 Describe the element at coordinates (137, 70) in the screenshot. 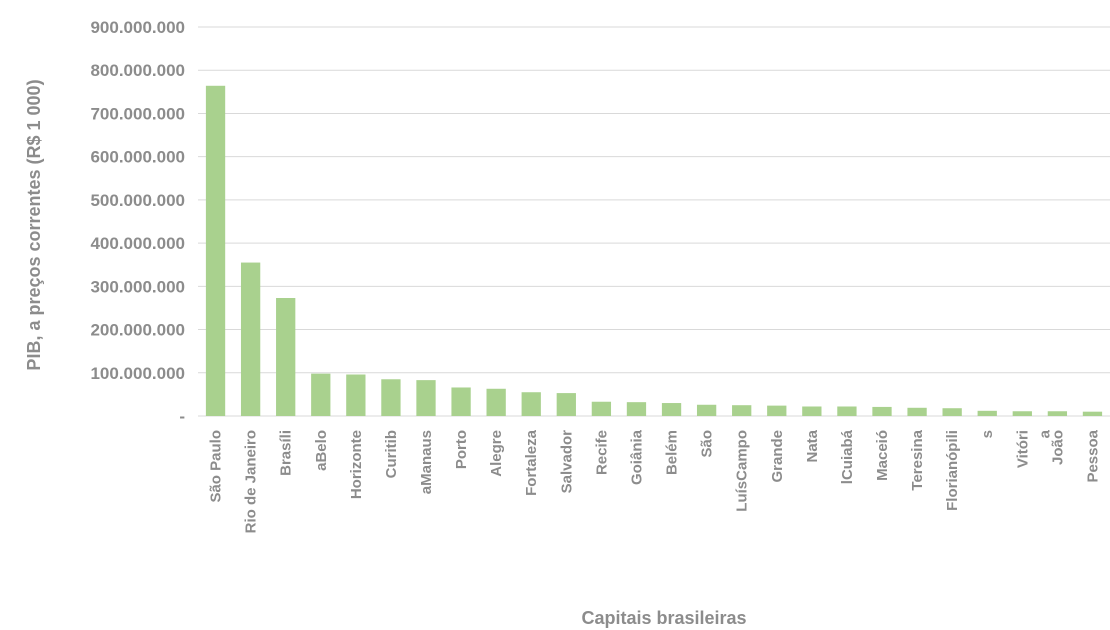

I see `y-tick-label: 800.000.000` at that location.